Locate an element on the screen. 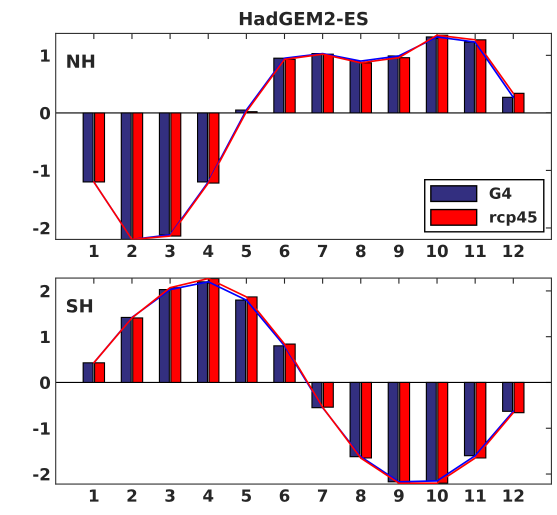  legend-label: G4 is located at coordinates (501, 193).